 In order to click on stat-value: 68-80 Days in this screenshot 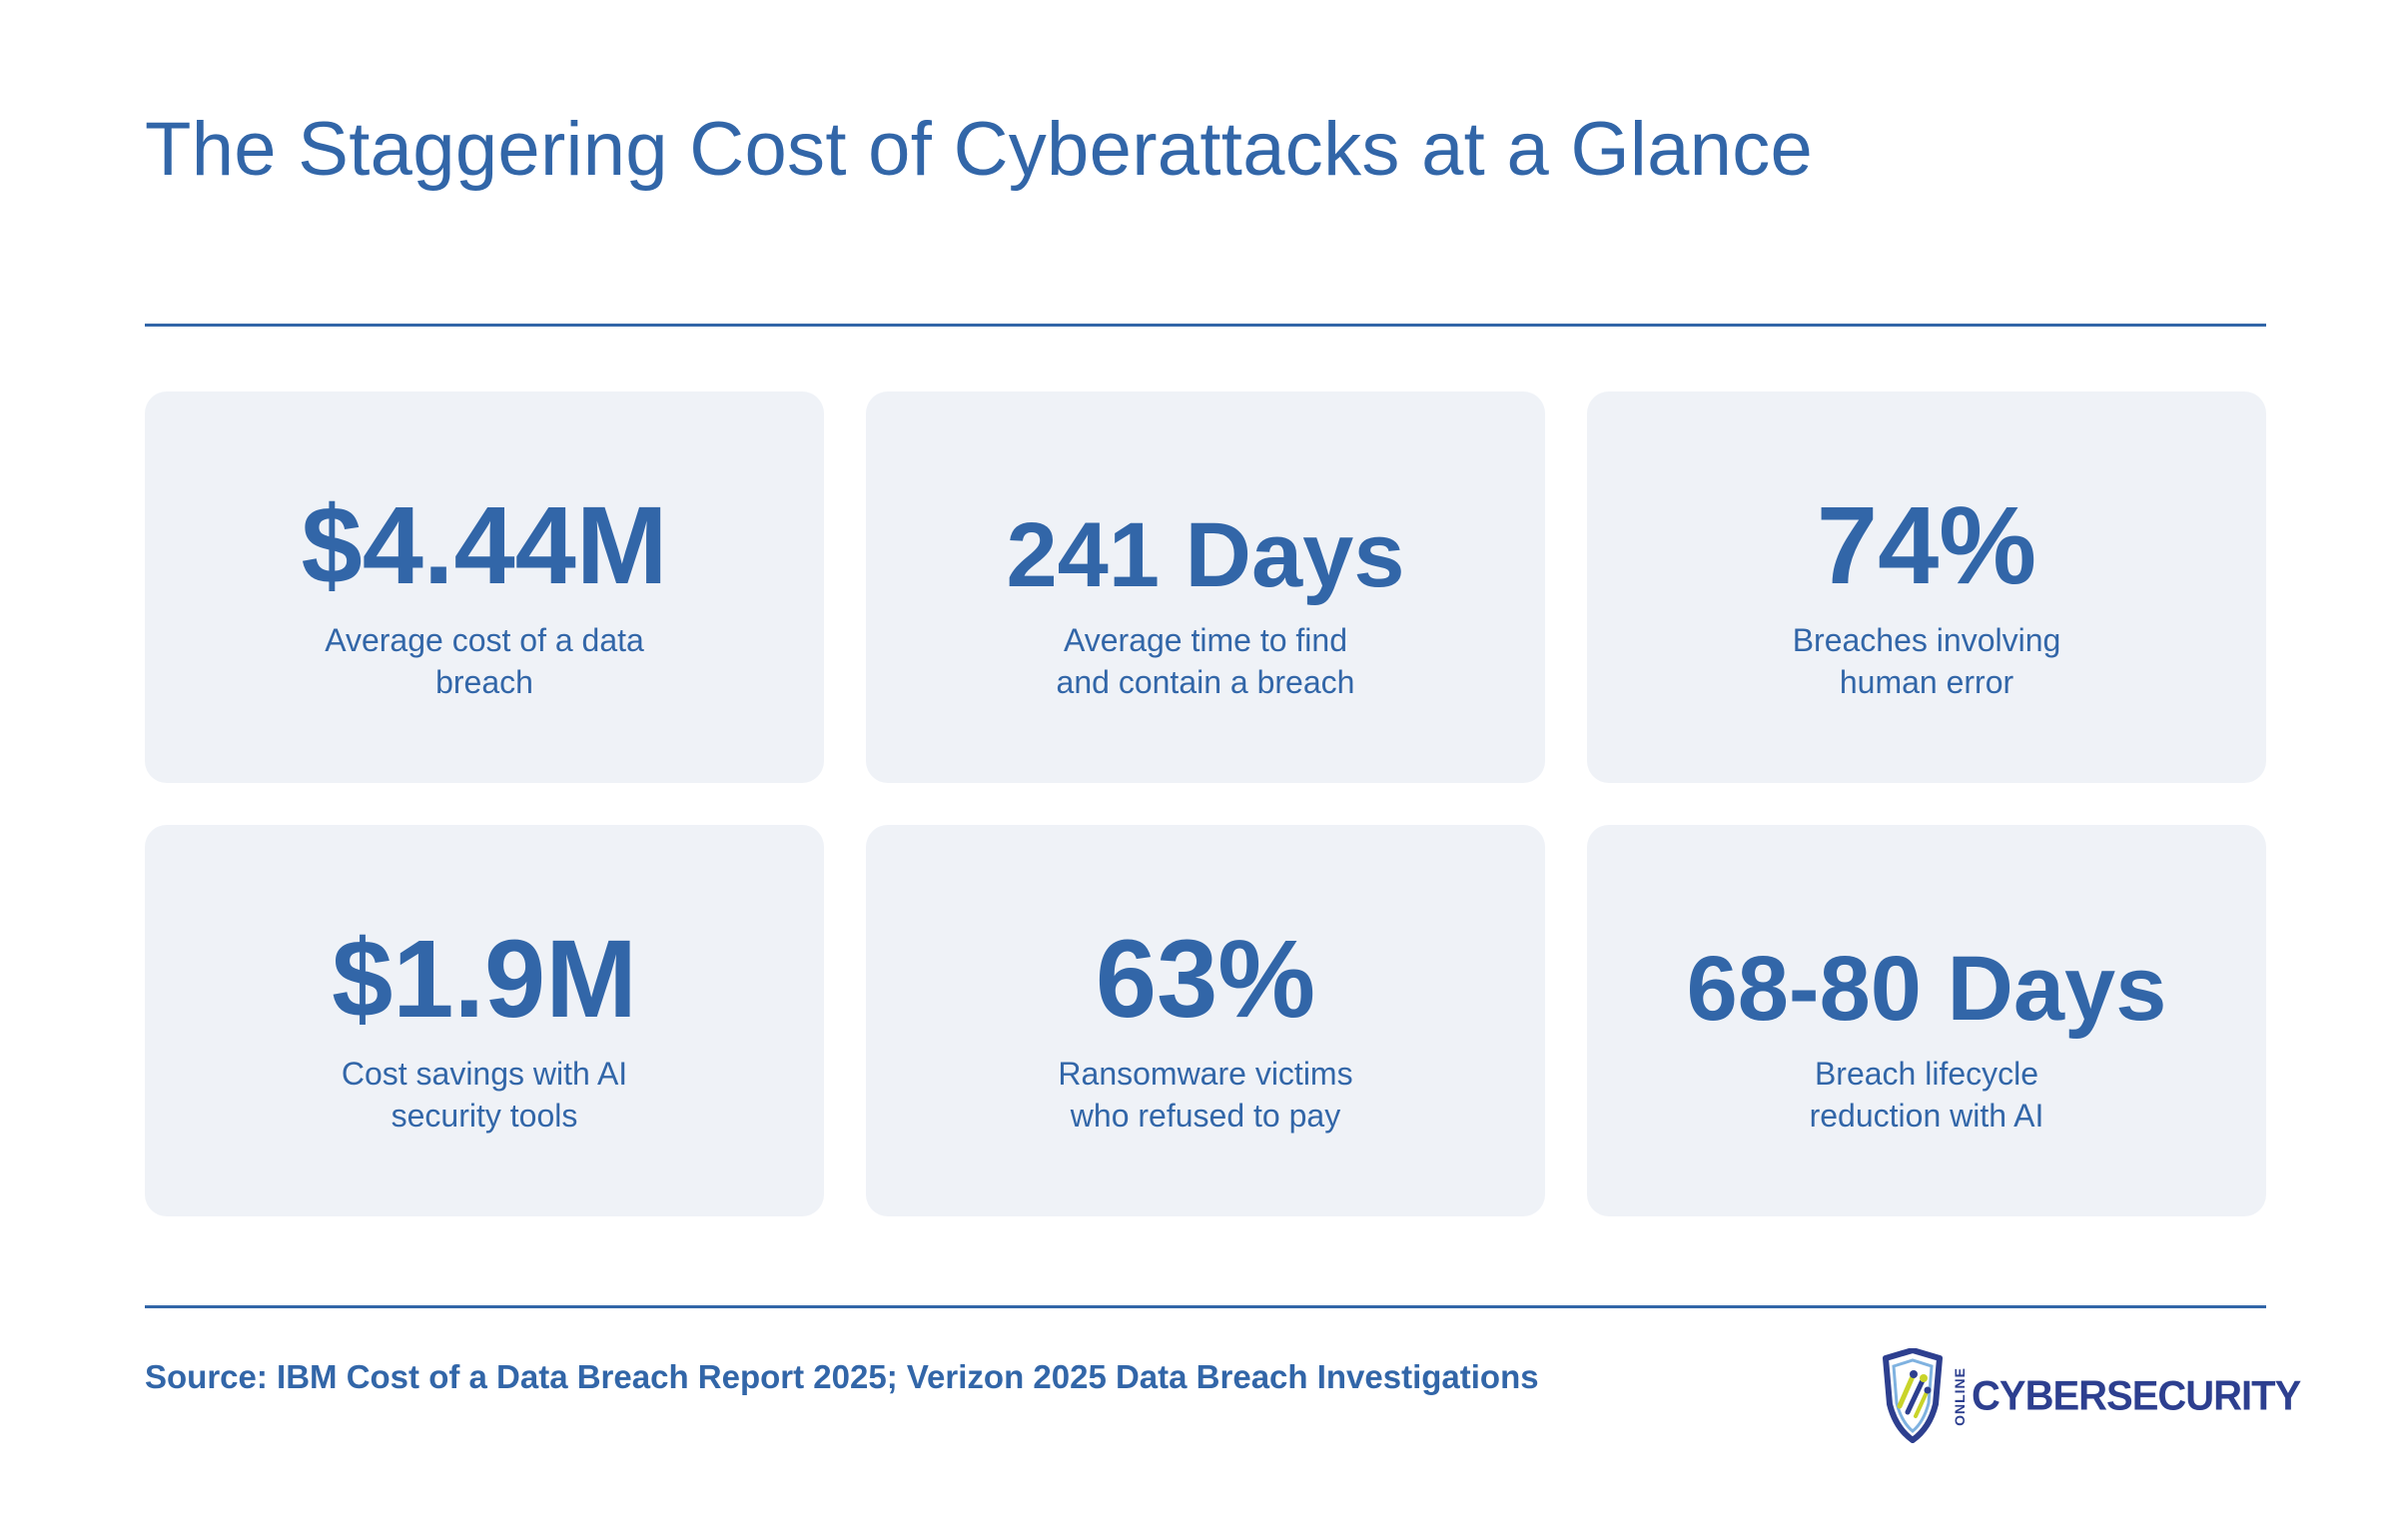, I will do `click(1926, 989)`.